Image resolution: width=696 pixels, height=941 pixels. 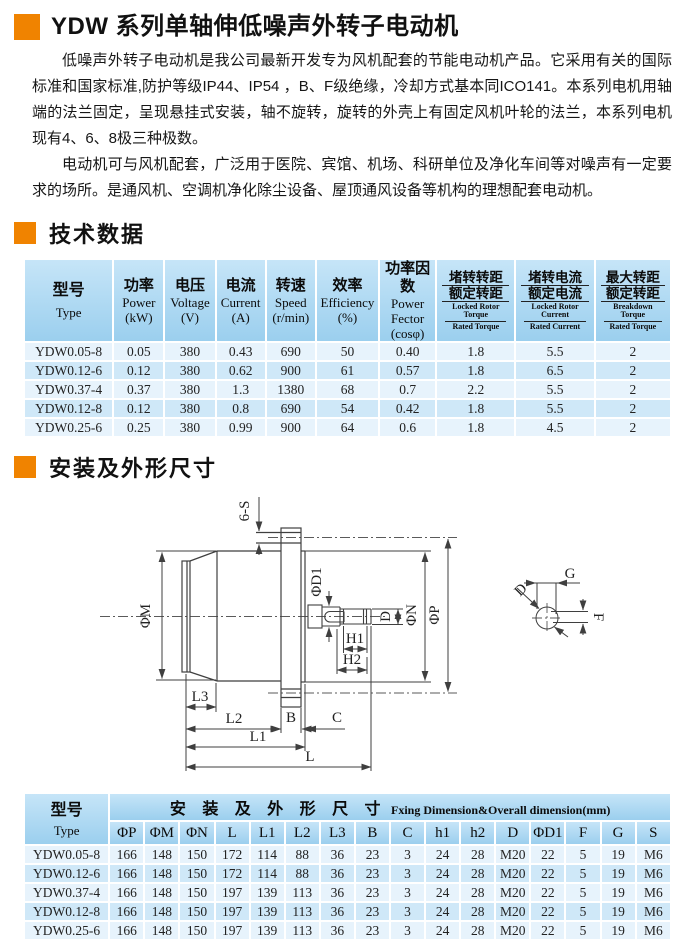 What do you see at coordinates (258, 737) in the screenshot?
I see `dim-label-l1: L1` at bounding box center [258, 737].